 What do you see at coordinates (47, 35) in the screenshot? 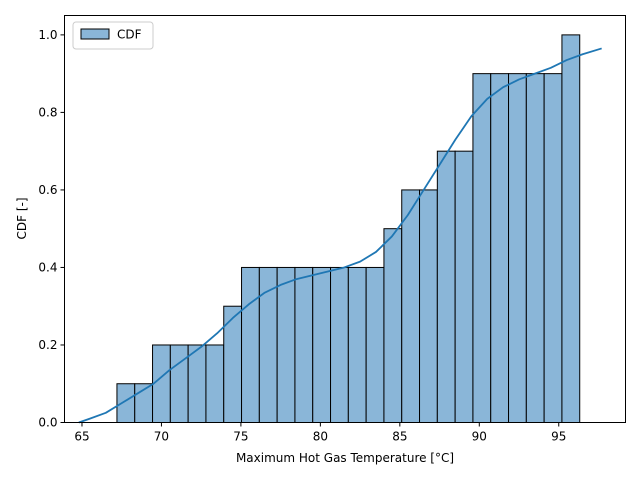
I see `y-tick-label: 1.0` at bounding box center [47, 35].